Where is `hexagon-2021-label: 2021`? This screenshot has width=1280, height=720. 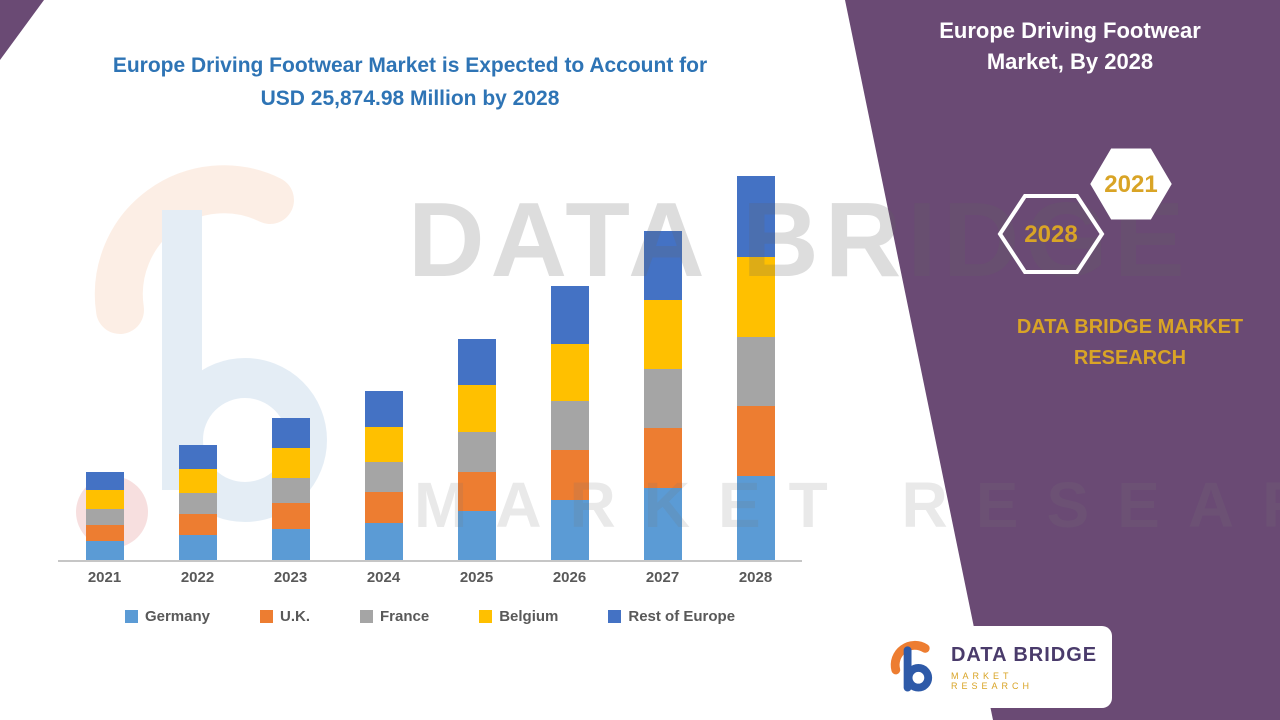
hexagon-2021-label: 2021 is located at coordinates (1130, 184).